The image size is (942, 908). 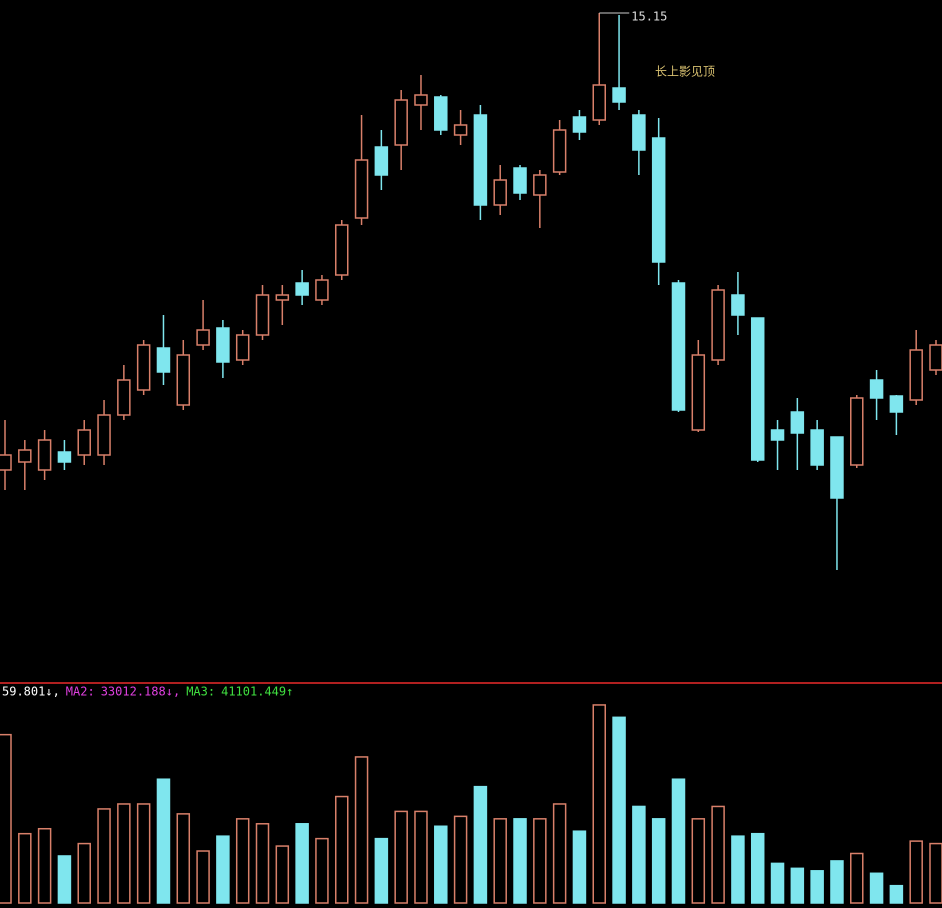 What do you see at coordinates (140, 692) in the screenshot?
I see `volume-header-text: 33012.188↓,` at bounding box center [140, 692].